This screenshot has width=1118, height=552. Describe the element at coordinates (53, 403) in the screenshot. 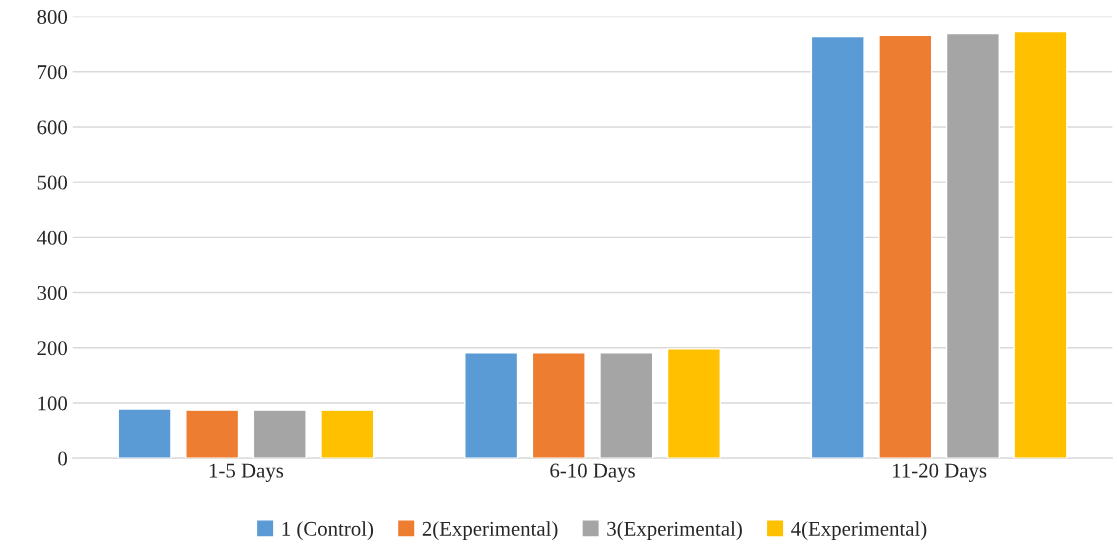

I see `y-tick-label: 100` at that location.